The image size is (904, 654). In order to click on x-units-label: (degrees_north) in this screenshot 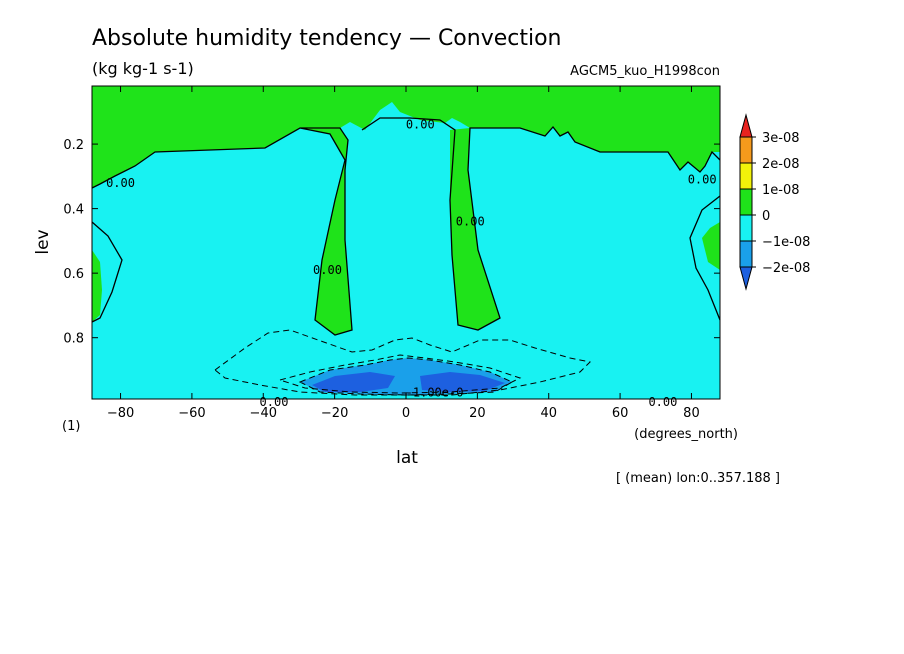, I will do `click(686, 434)`.